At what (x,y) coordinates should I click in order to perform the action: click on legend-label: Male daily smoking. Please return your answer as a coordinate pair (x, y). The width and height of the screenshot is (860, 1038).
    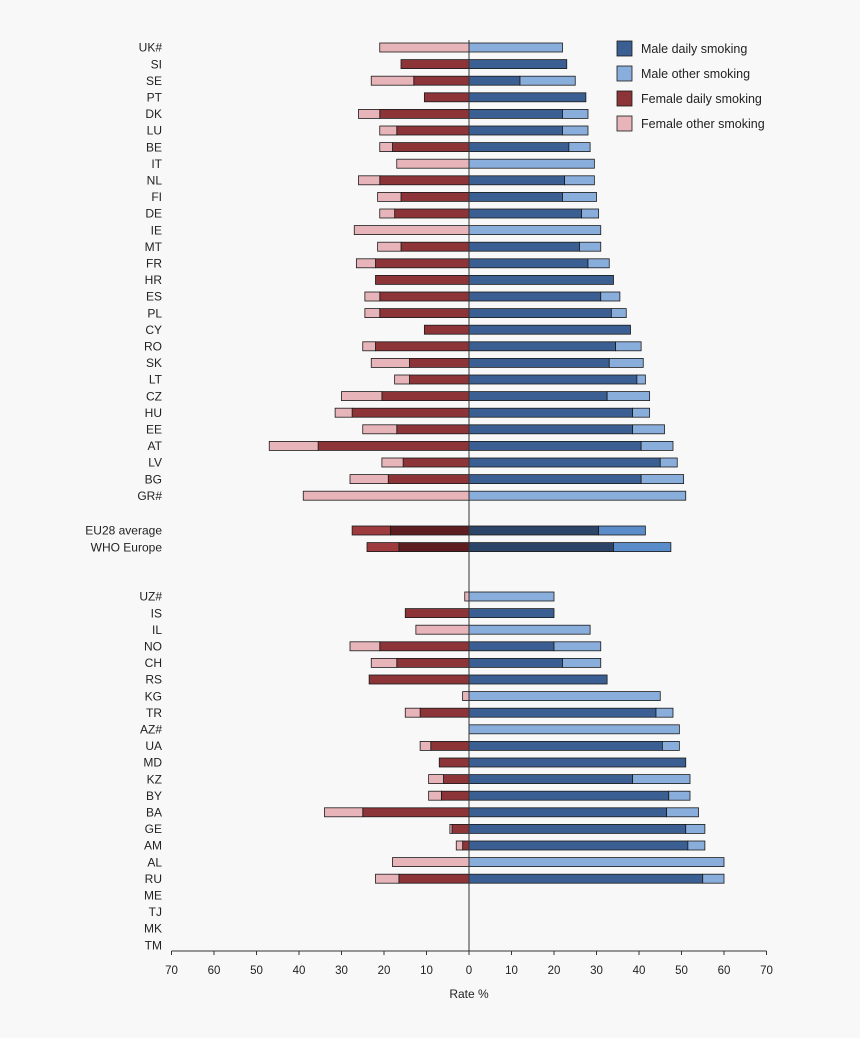
    Looking at the image, I should click on (694, 49).